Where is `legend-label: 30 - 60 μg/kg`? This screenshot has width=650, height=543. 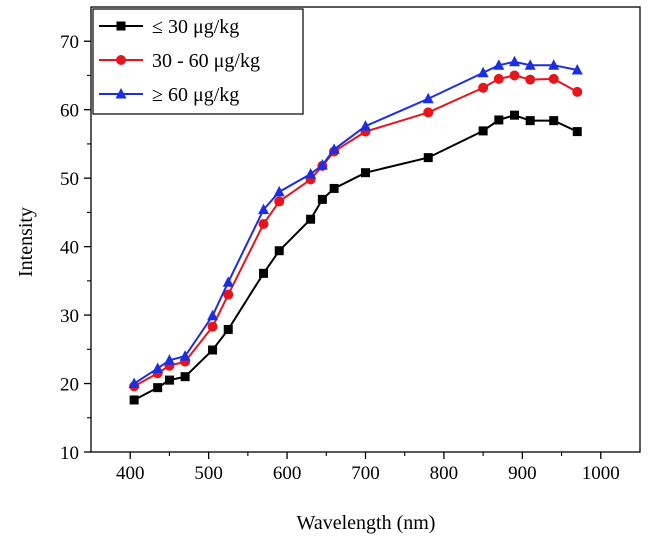 legend-label: 30 - 60 μg/kg is located at coordinates (206, 61).